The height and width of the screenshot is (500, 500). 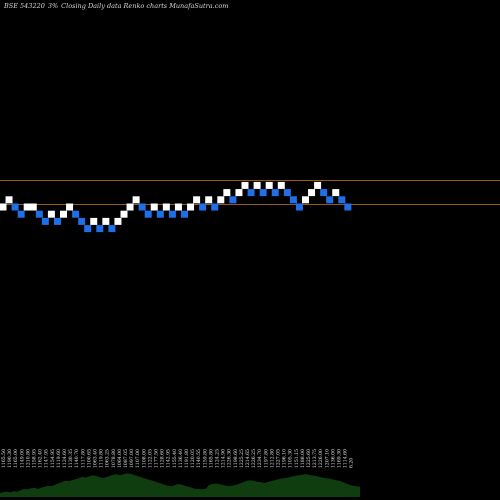 I want to click on price-label: 1151.15, so click(x=297, y=458).